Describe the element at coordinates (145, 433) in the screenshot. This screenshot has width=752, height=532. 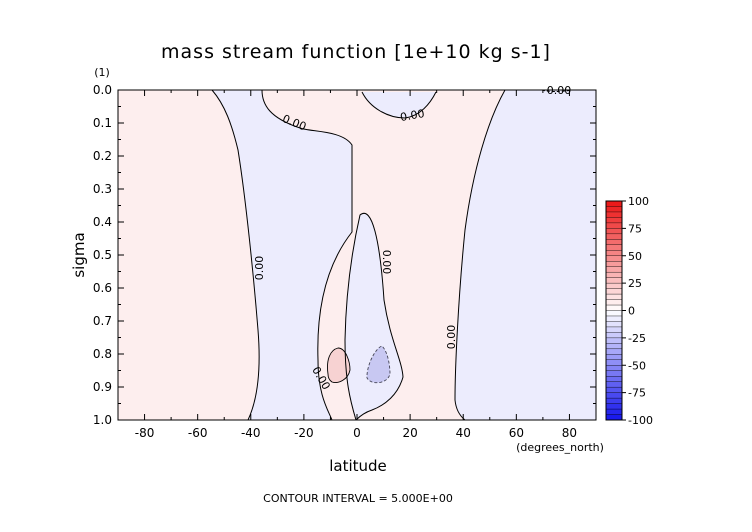
I see `x-tick-label: -80` at that location.